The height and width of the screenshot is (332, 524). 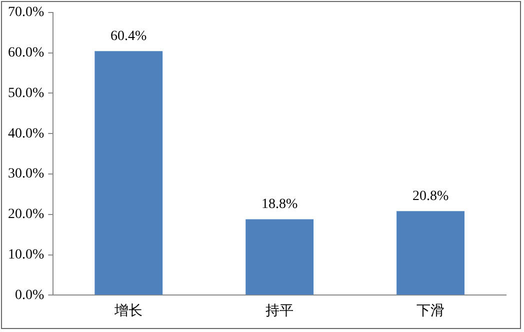 I want to click on y-tick-label: 70.0%, so click(x=26, y=12).